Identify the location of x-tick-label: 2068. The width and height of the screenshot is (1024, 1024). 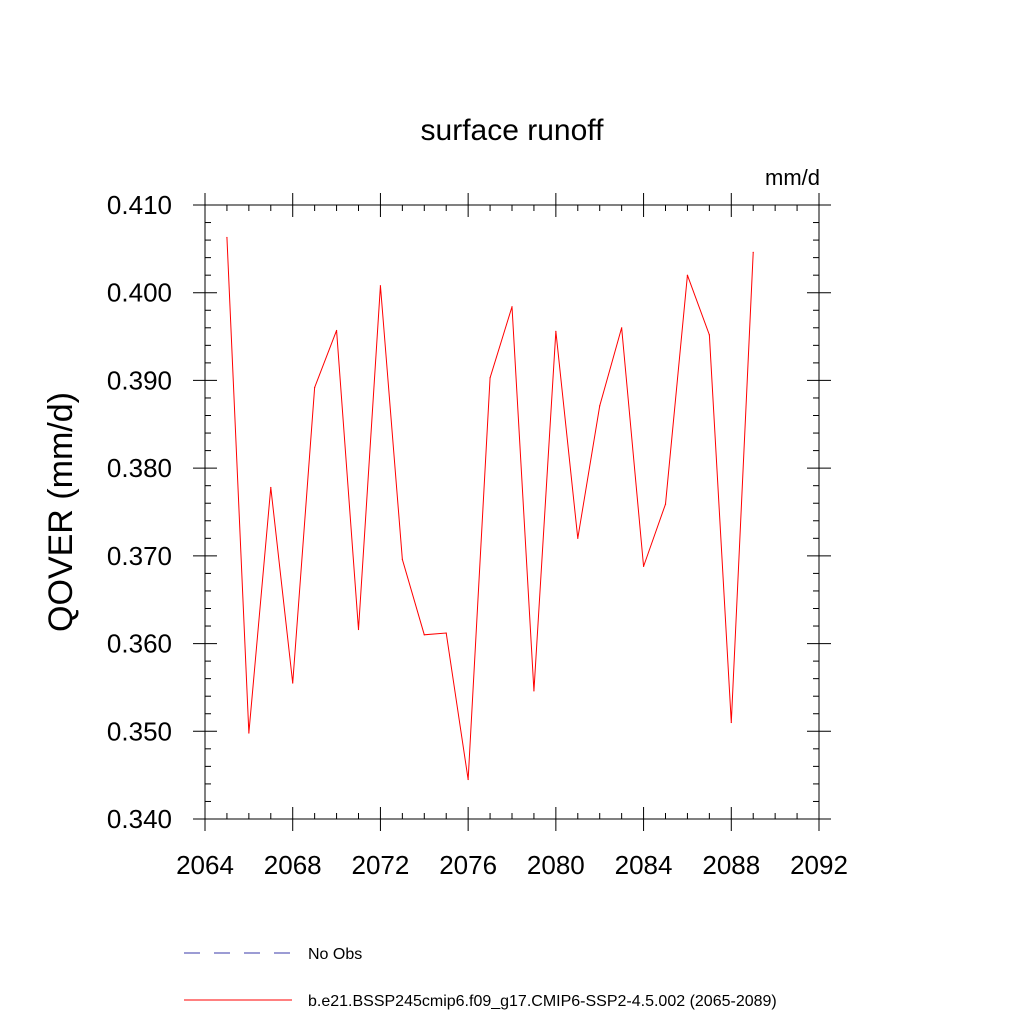
(293, 865).